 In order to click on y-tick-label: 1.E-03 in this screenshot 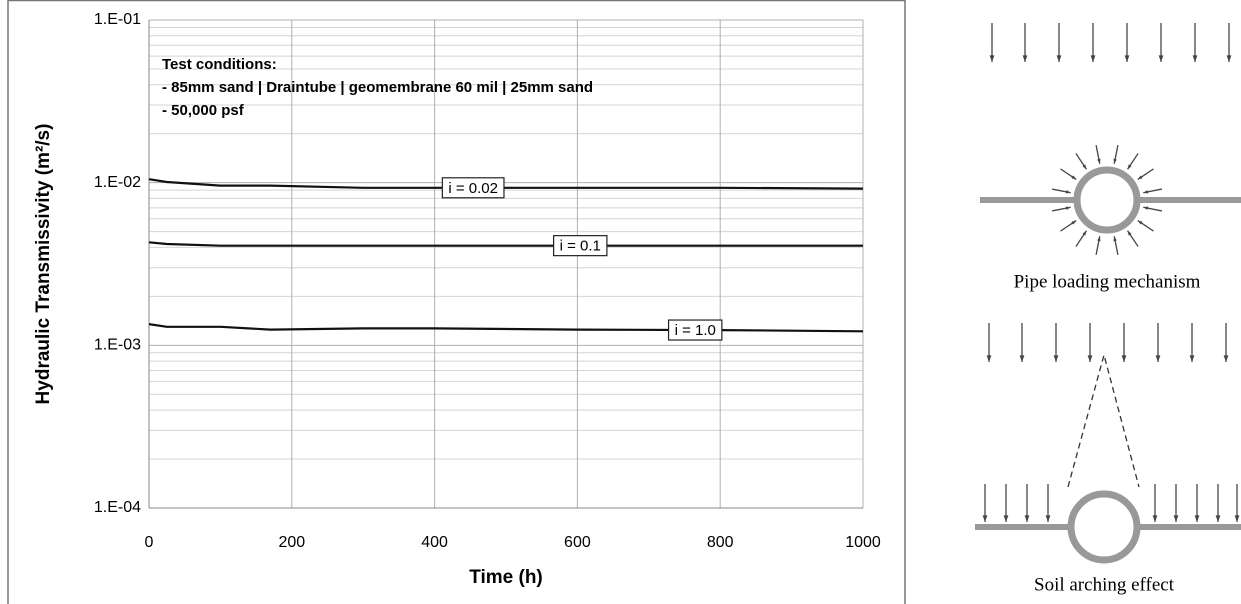, I will do `click(117, 345)`.